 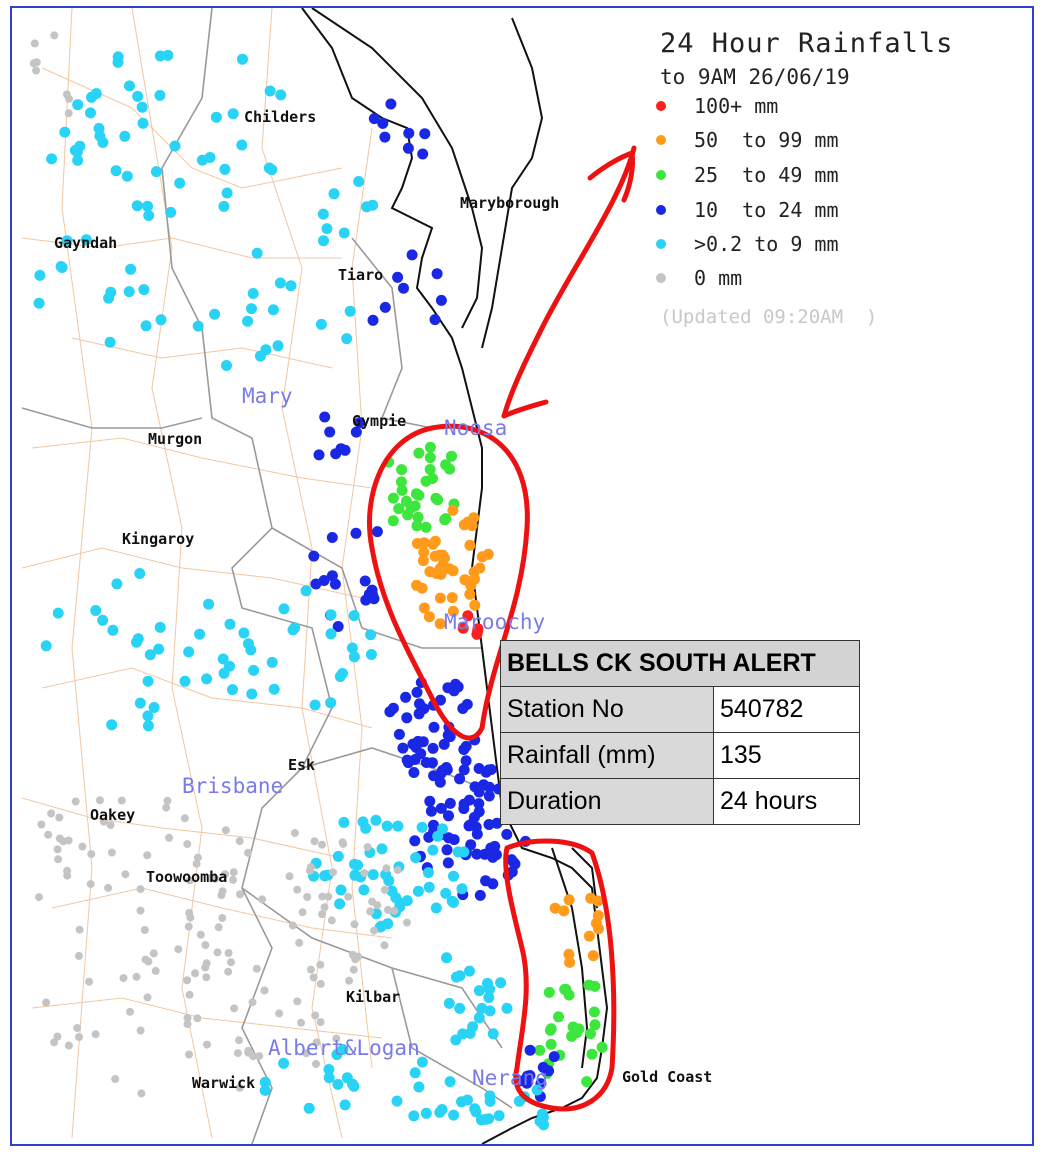 I want to click on basin-noosa: Noosa, so click(x=476, y=428).